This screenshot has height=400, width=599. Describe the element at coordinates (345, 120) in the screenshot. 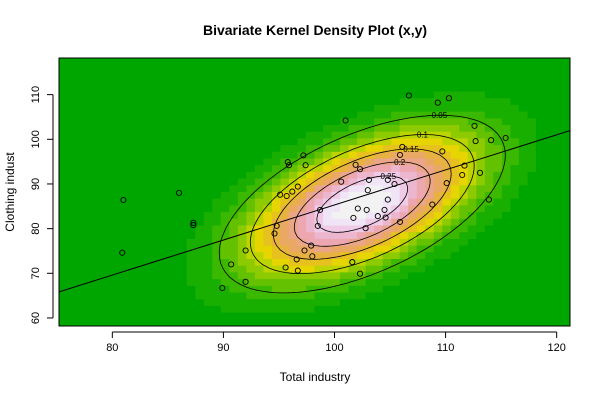

I see `data-point` at that location.